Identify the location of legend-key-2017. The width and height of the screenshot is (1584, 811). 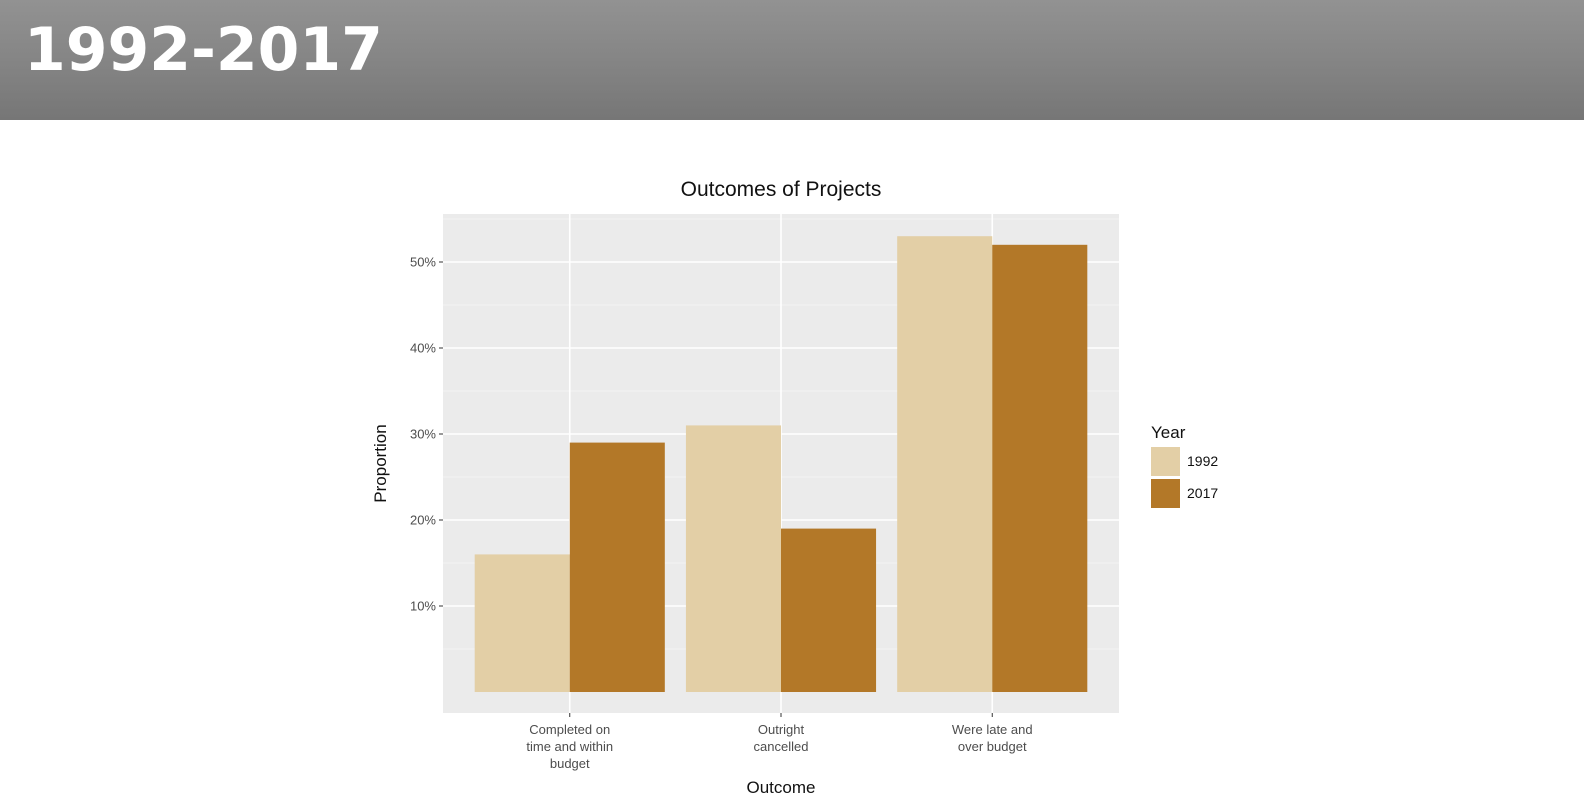
(1165, 493).